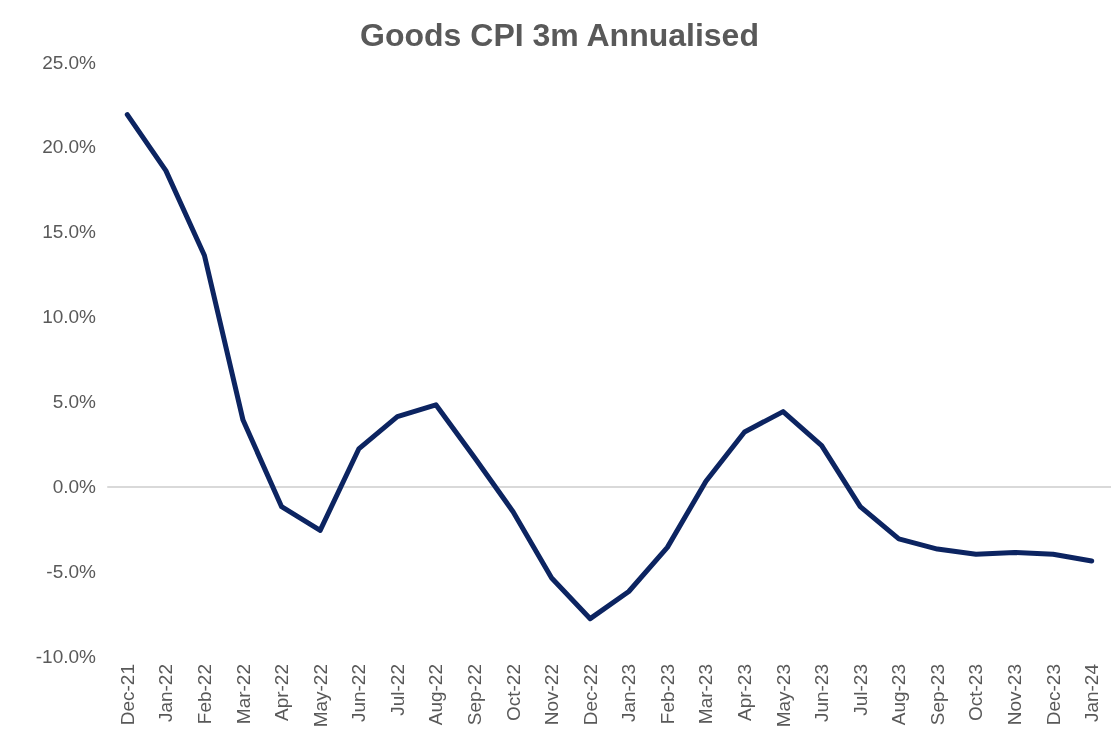 This screenshot has width=1119, height=752. What do you see at coordinates (69, 62) in the screenshot?
I see `y-tick-label: 25.0%` at bounding box center [69, 62].